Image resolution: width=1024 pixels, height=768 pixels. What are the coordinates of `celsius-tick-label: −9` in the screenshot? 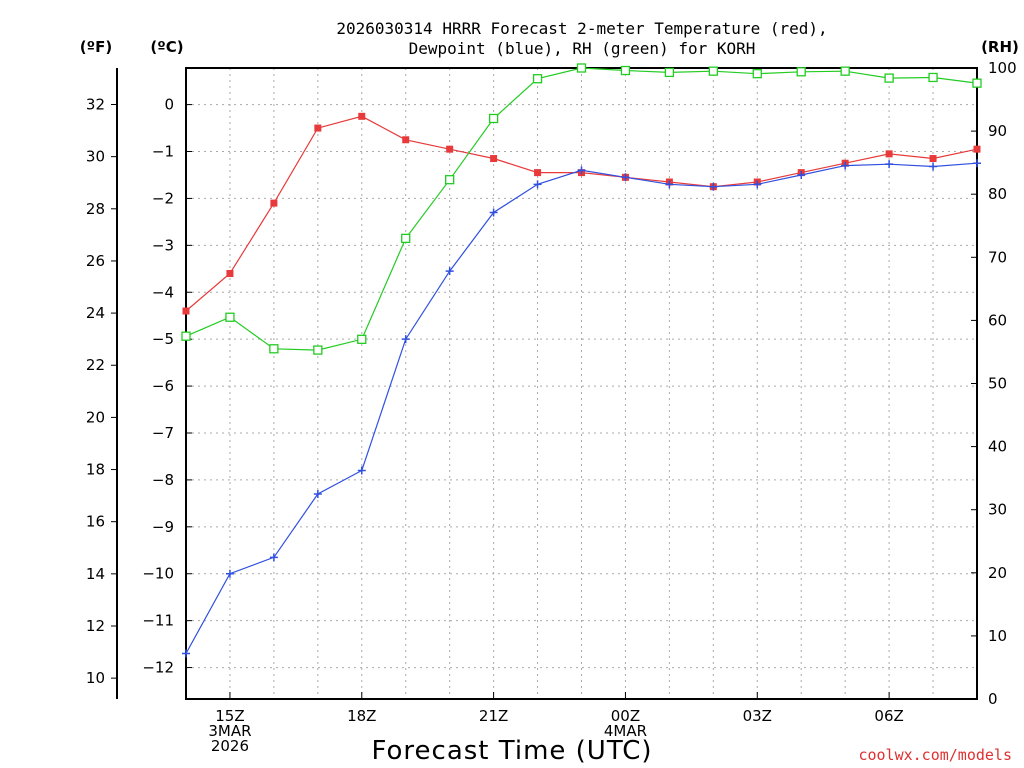 It's located at (163, 527).